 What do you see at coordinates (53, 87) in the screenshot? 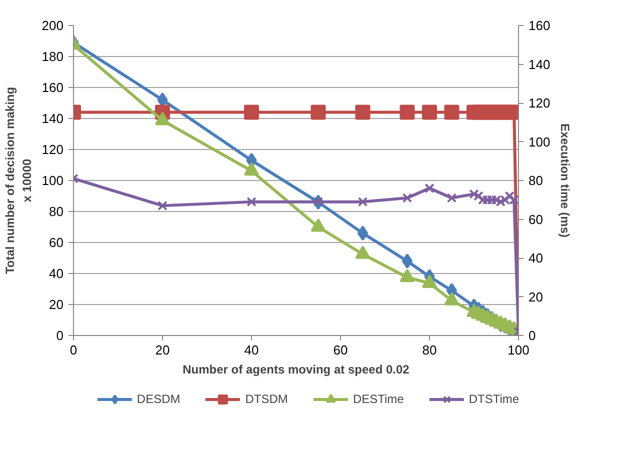
I see `y-tick-label: 160` at bounding box center [53, 87].